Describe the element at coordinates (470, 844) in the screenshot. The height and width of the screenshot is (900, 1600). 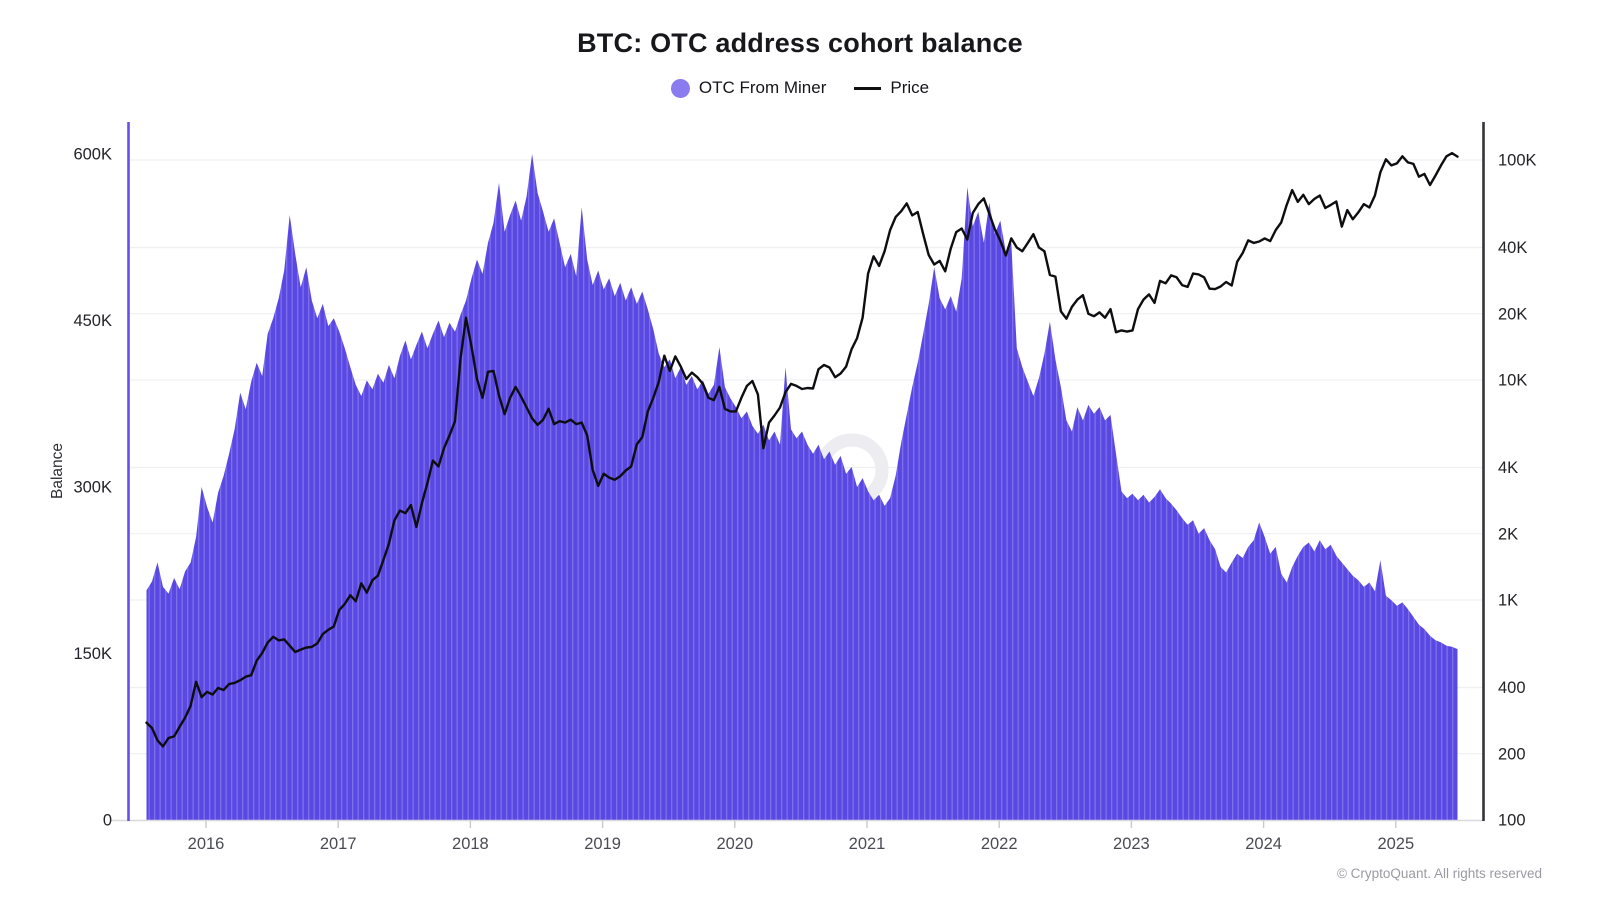
I see `svg-text: 2018` at that location.